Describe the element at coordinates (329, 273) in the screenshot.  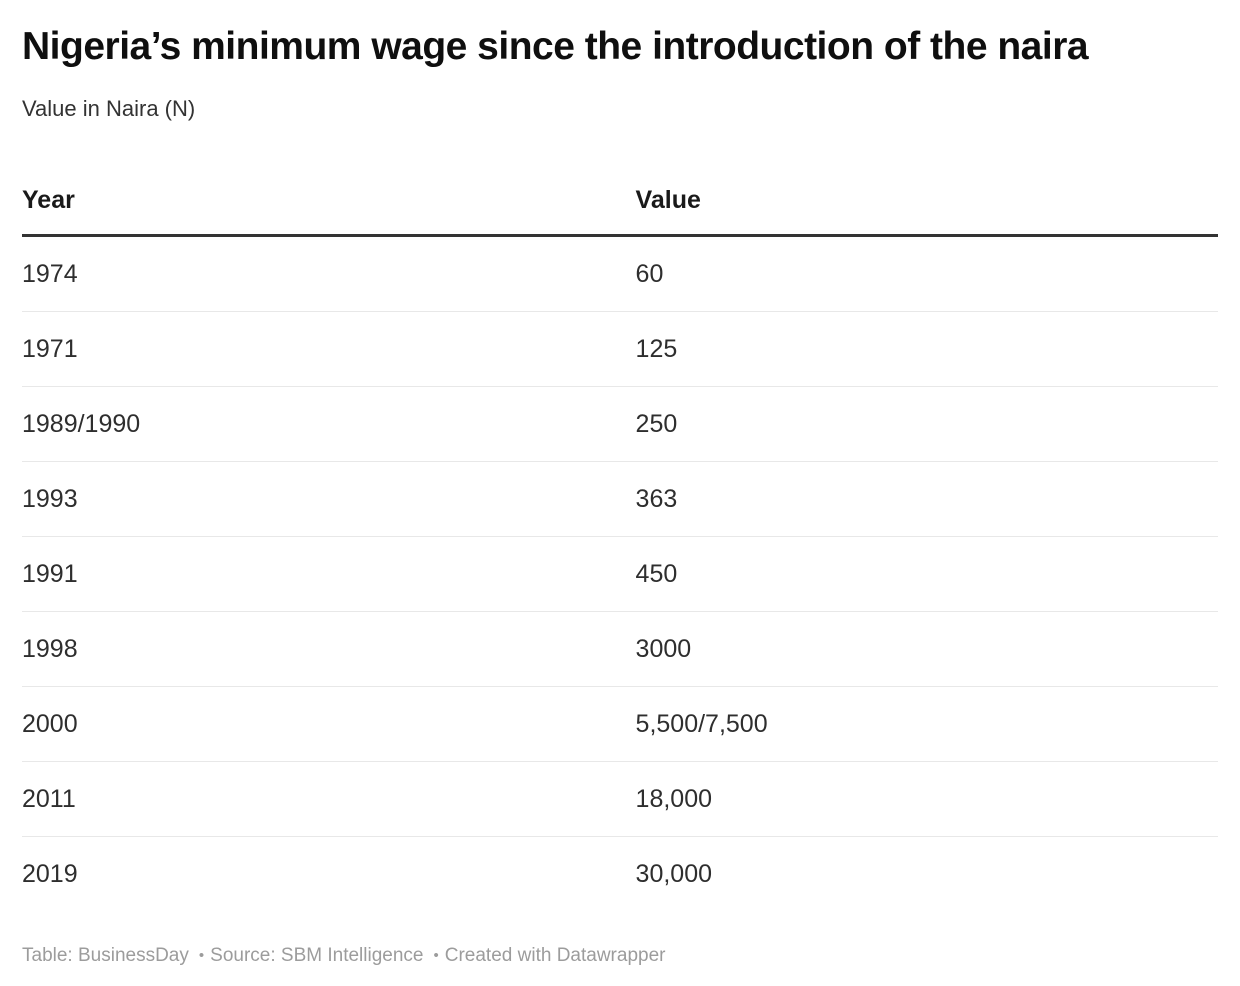
I see `year-cell: 1974` at that location.